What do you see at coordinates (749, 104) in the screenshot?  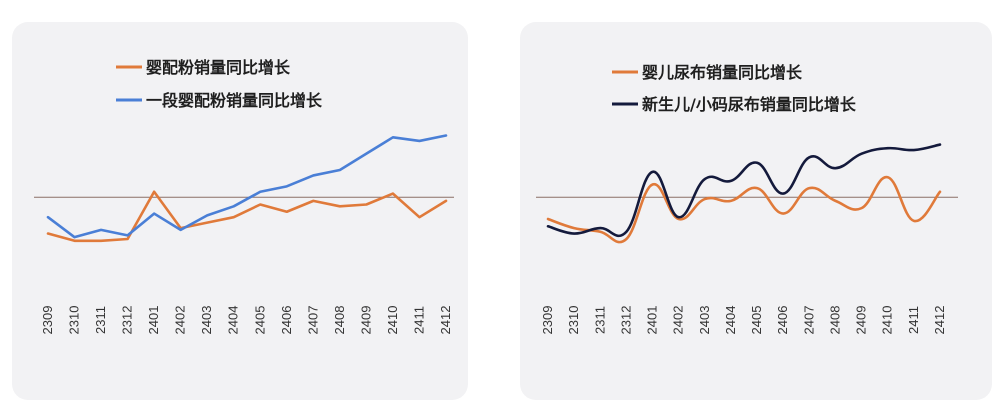 I see `legend-label: 新生儿/小码尿布销量同比增长` at bounding box center [749, 104].